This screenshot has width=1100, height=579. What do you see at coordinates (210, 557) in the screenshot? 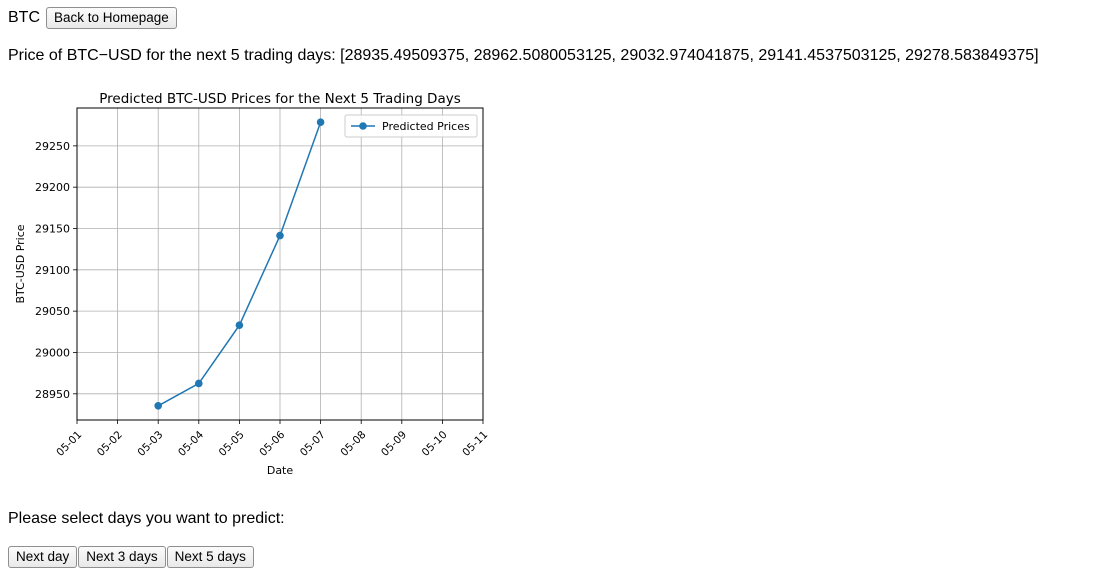
I see `next-5-days-button: Next 5 days` at bounding box center [210, 557].